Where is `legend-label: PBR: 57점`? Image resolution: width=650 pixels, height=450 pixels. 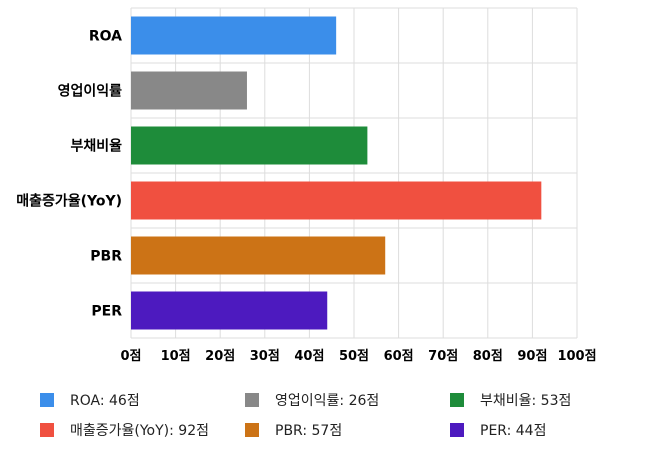
legend-label: PBR: 57점 is located at coordinates (309, 431).